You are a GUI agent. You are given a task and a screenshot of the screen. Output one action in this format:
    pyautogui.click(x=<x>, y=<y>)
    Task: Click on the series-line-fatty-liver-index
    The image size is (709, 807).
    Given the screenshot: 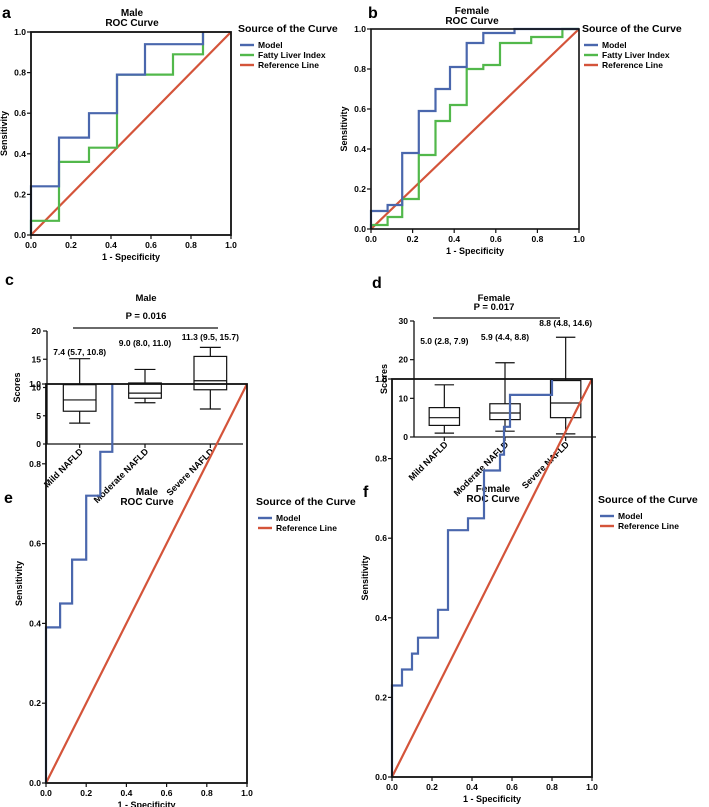 What is the action you would take?
    pyautogui.click(x=117, y=133)
    